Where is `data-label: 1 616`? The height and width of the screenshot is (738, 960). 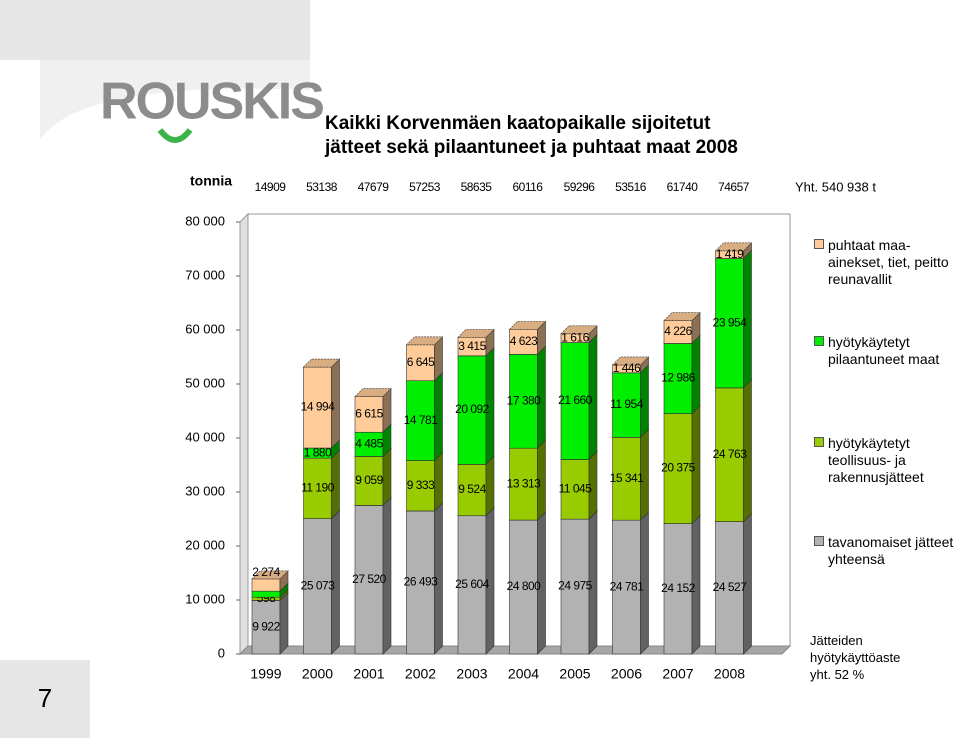
data-label: 1 616 is located at coordinates (575, 337).